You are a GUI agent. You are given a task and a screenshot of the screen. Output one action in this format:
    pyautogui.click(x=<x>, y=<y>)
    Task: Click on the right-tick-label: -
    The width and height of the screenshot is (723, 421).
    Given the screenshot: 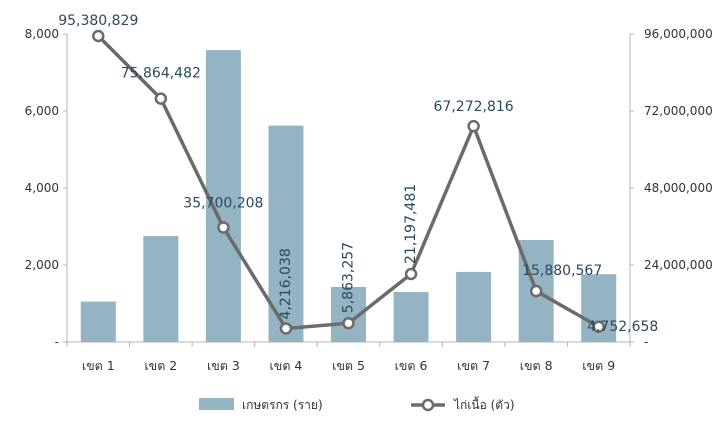 What is the action you would take?
    pyautogui.click(x=646, y=342)
    